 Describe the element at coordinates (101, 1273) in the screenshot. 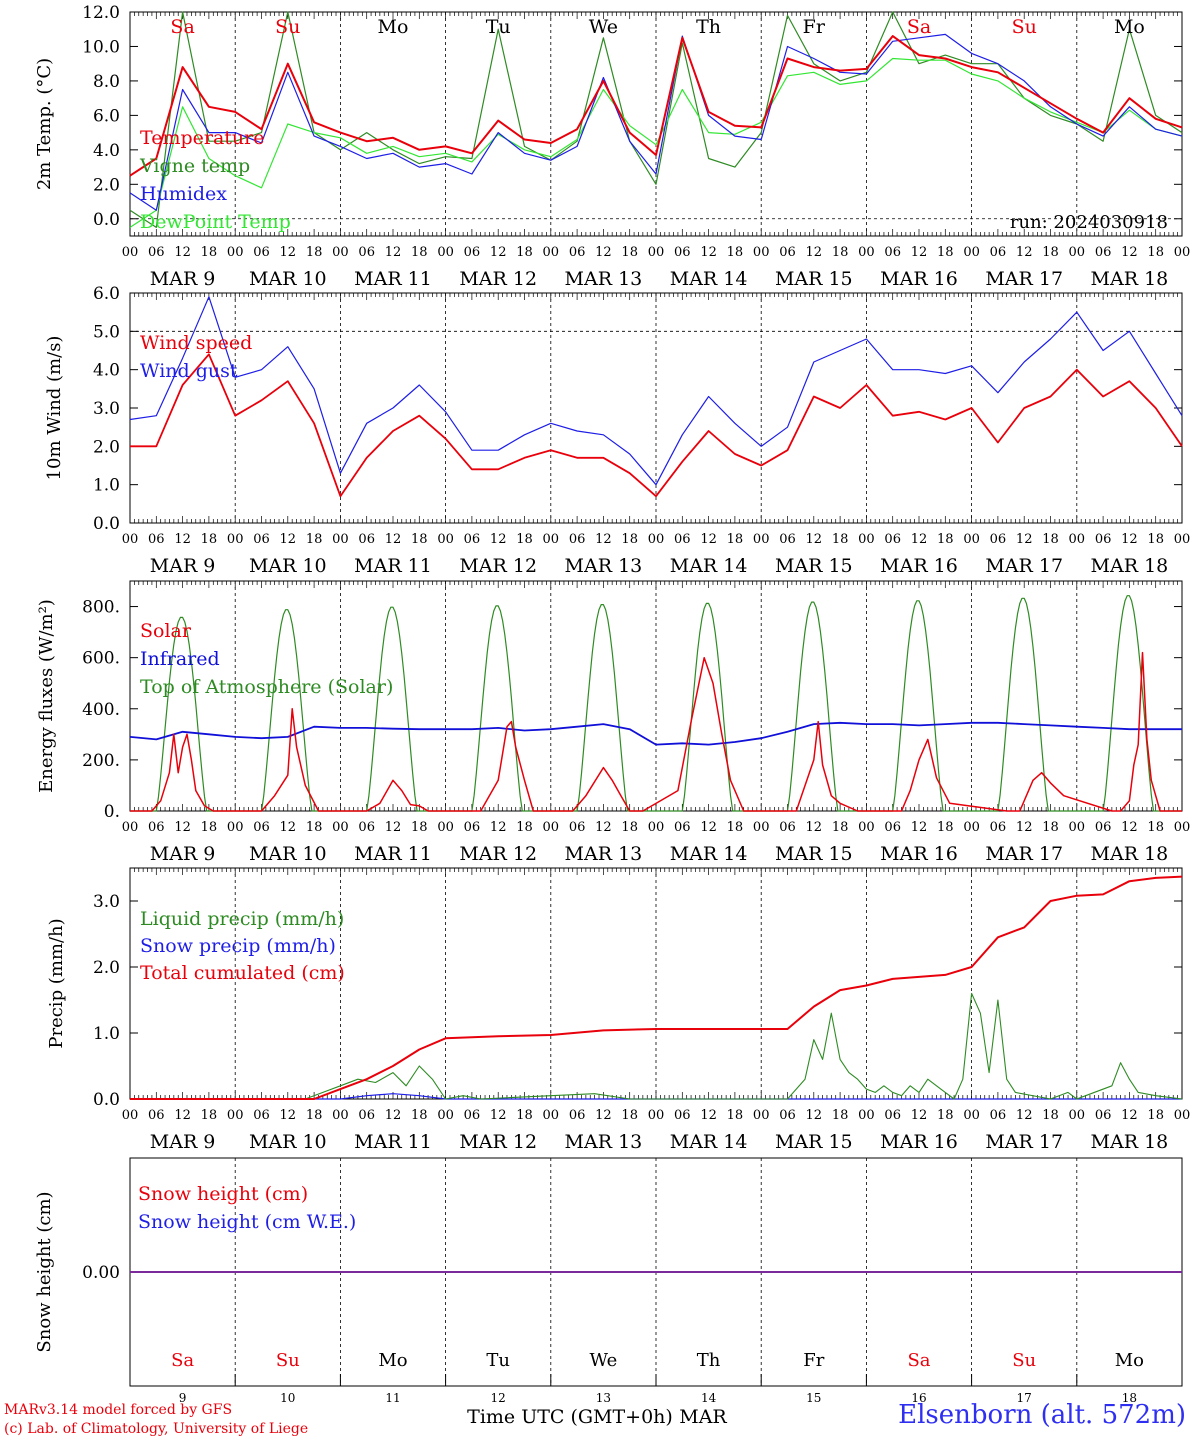

I see `y-tick-label: 0.00` at that location.